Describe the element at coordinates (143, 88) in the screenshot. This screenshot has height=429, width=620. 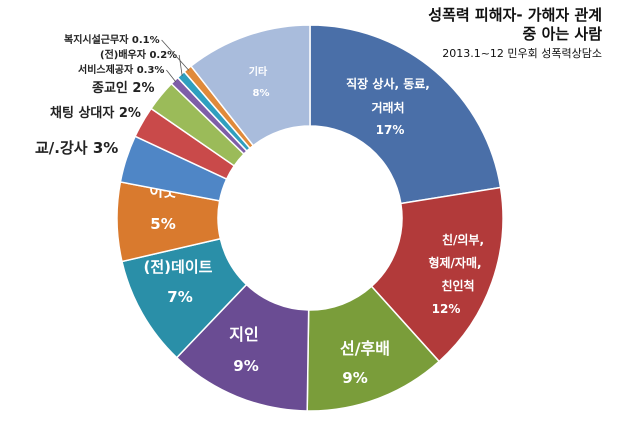
I see `slice-value-종교인: 2%` at that location.